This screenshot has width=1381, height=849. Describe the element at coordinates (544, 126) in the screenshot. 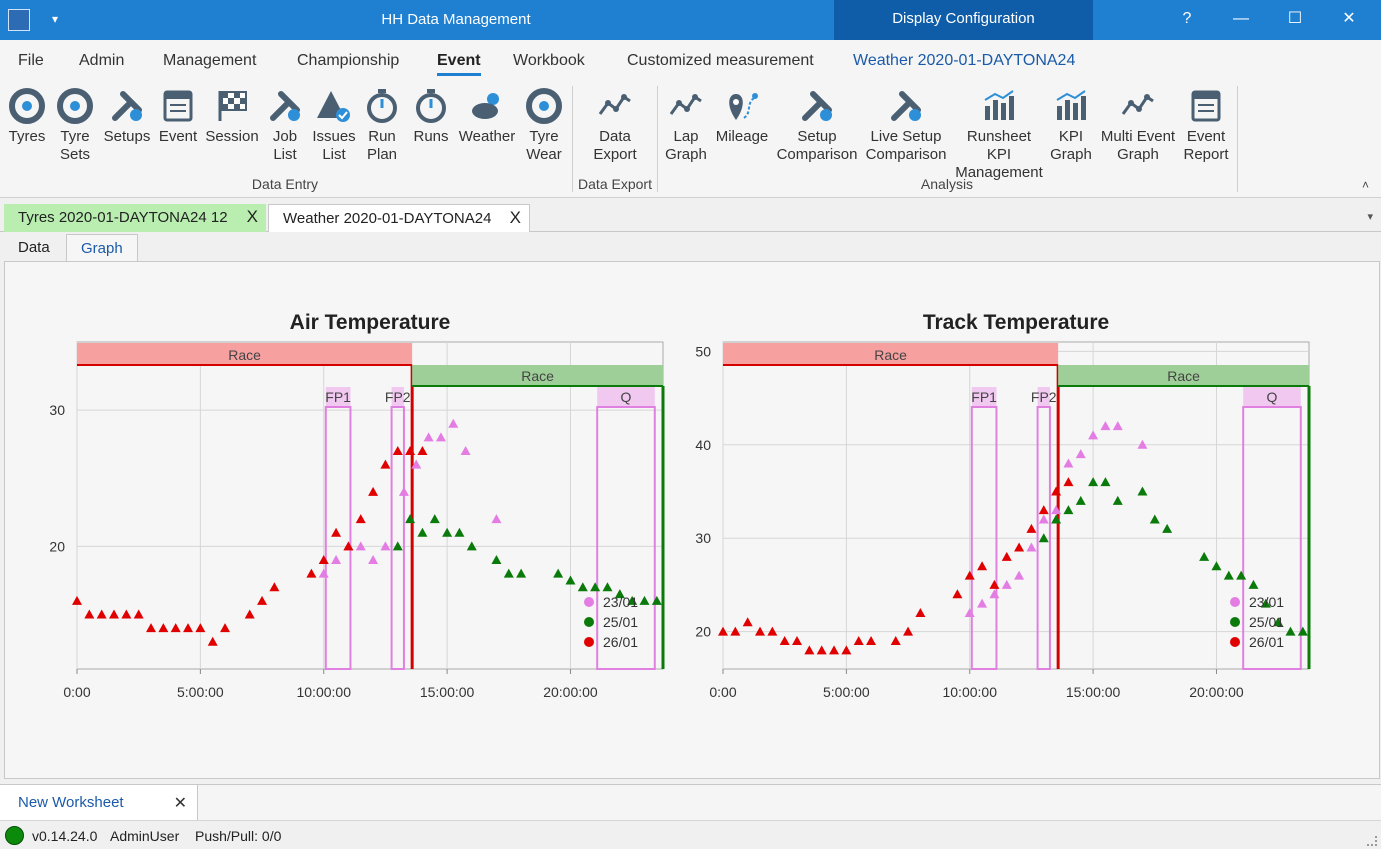

I see `ribbon-tyre-wear-button: Tyre Wear` at that location.